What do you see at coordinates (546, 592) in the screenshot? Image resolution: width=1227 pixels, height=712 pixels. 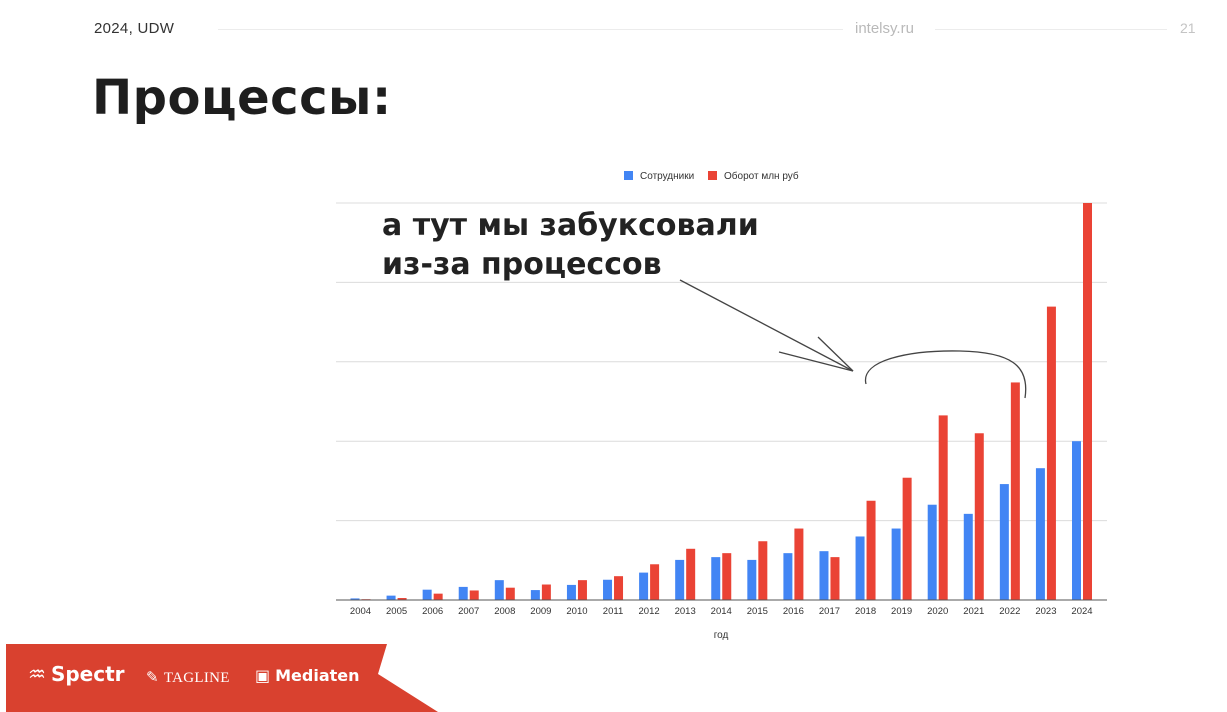 I see `bar-revenue-2009` at bounding box center [546, 592].